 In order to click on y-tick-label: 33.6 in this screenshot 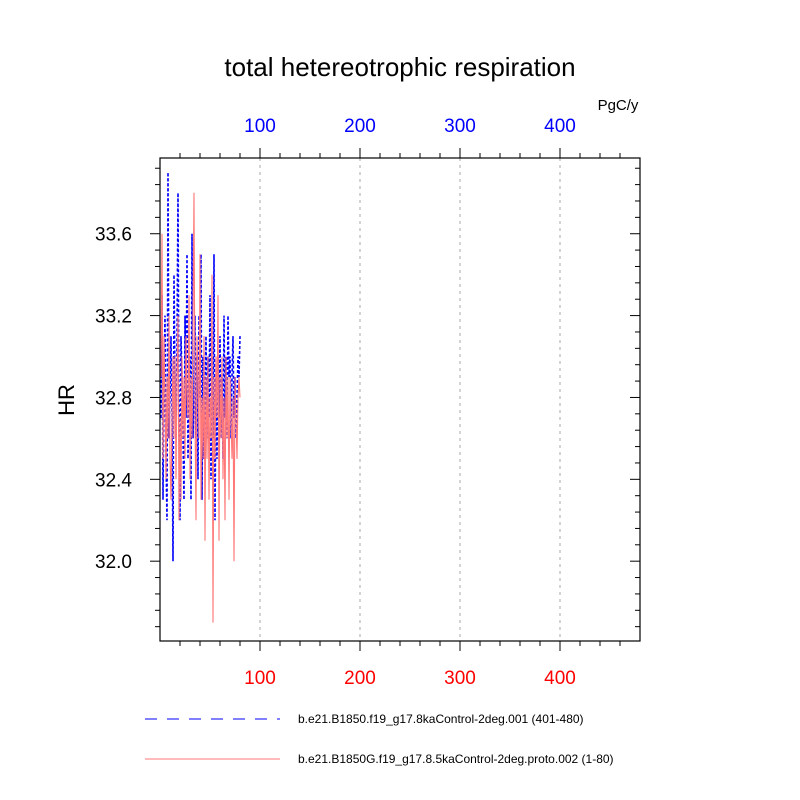, I will do `click(113, 235)`.